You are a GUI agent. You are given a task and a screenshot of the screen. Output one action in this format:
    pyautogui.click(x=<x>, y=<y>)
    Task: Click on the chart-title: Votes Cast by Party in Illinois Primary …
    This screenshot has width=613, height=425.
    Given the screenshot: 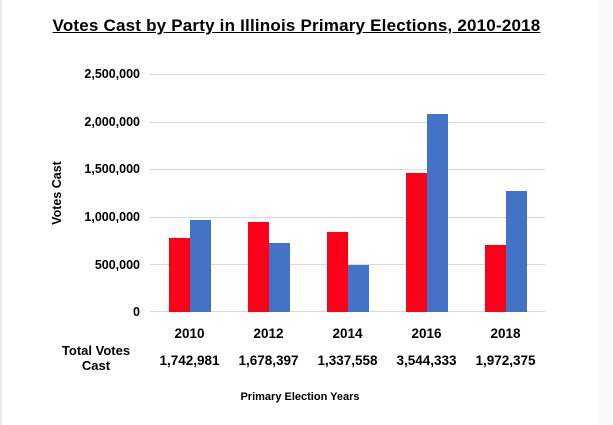 What is the action you would take?
    pyautogui.click(x=296, y=25)
    